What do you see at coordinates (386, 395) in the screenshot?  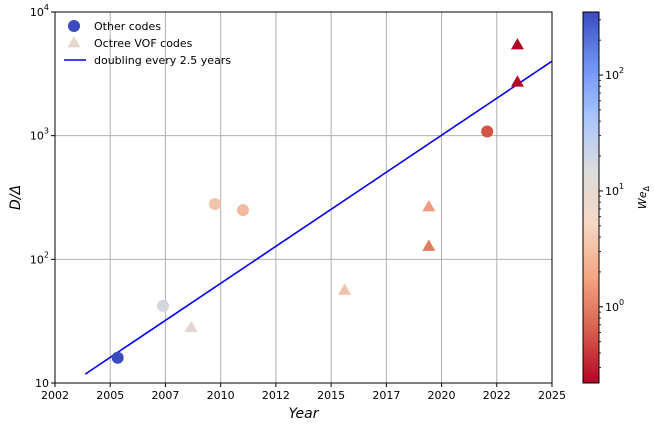 I see `x-tick-label: 2017` at bounding box center [386, 395].